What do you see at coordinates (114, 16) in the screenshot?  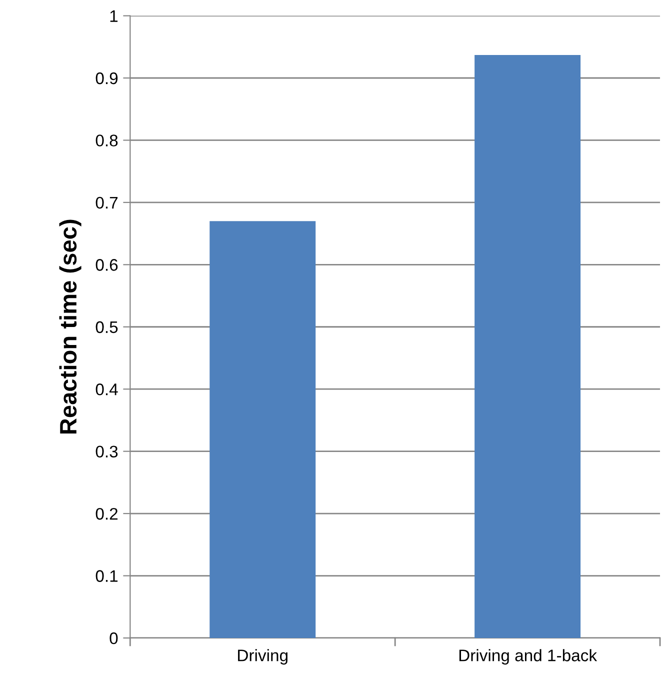 I see `y-tick-label: 1` at bounding box center [114, 16].